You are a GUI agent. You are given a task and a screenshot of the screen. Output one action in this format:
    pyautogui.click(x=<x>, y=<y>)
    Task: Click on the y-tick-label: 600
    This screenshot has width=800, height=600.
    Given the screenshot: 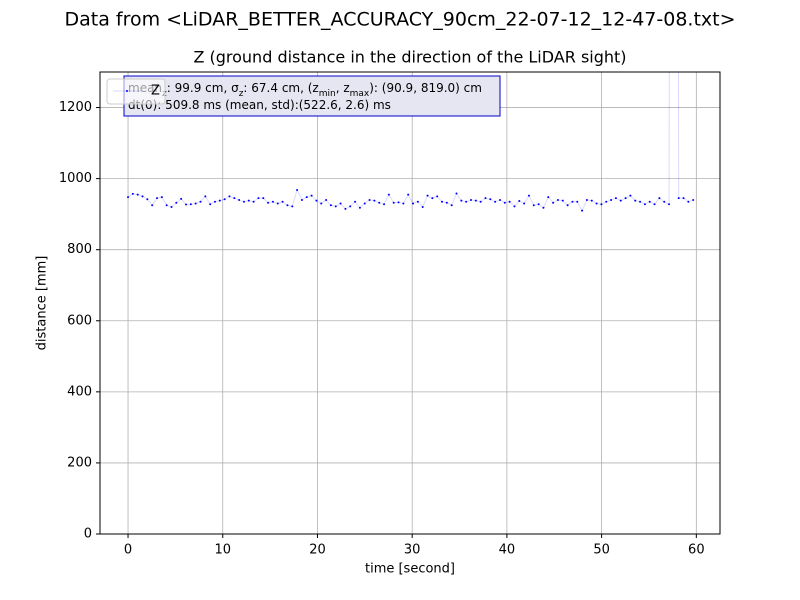 What is the action you would take?
    pyautogui.click(x=79, y=320)
    